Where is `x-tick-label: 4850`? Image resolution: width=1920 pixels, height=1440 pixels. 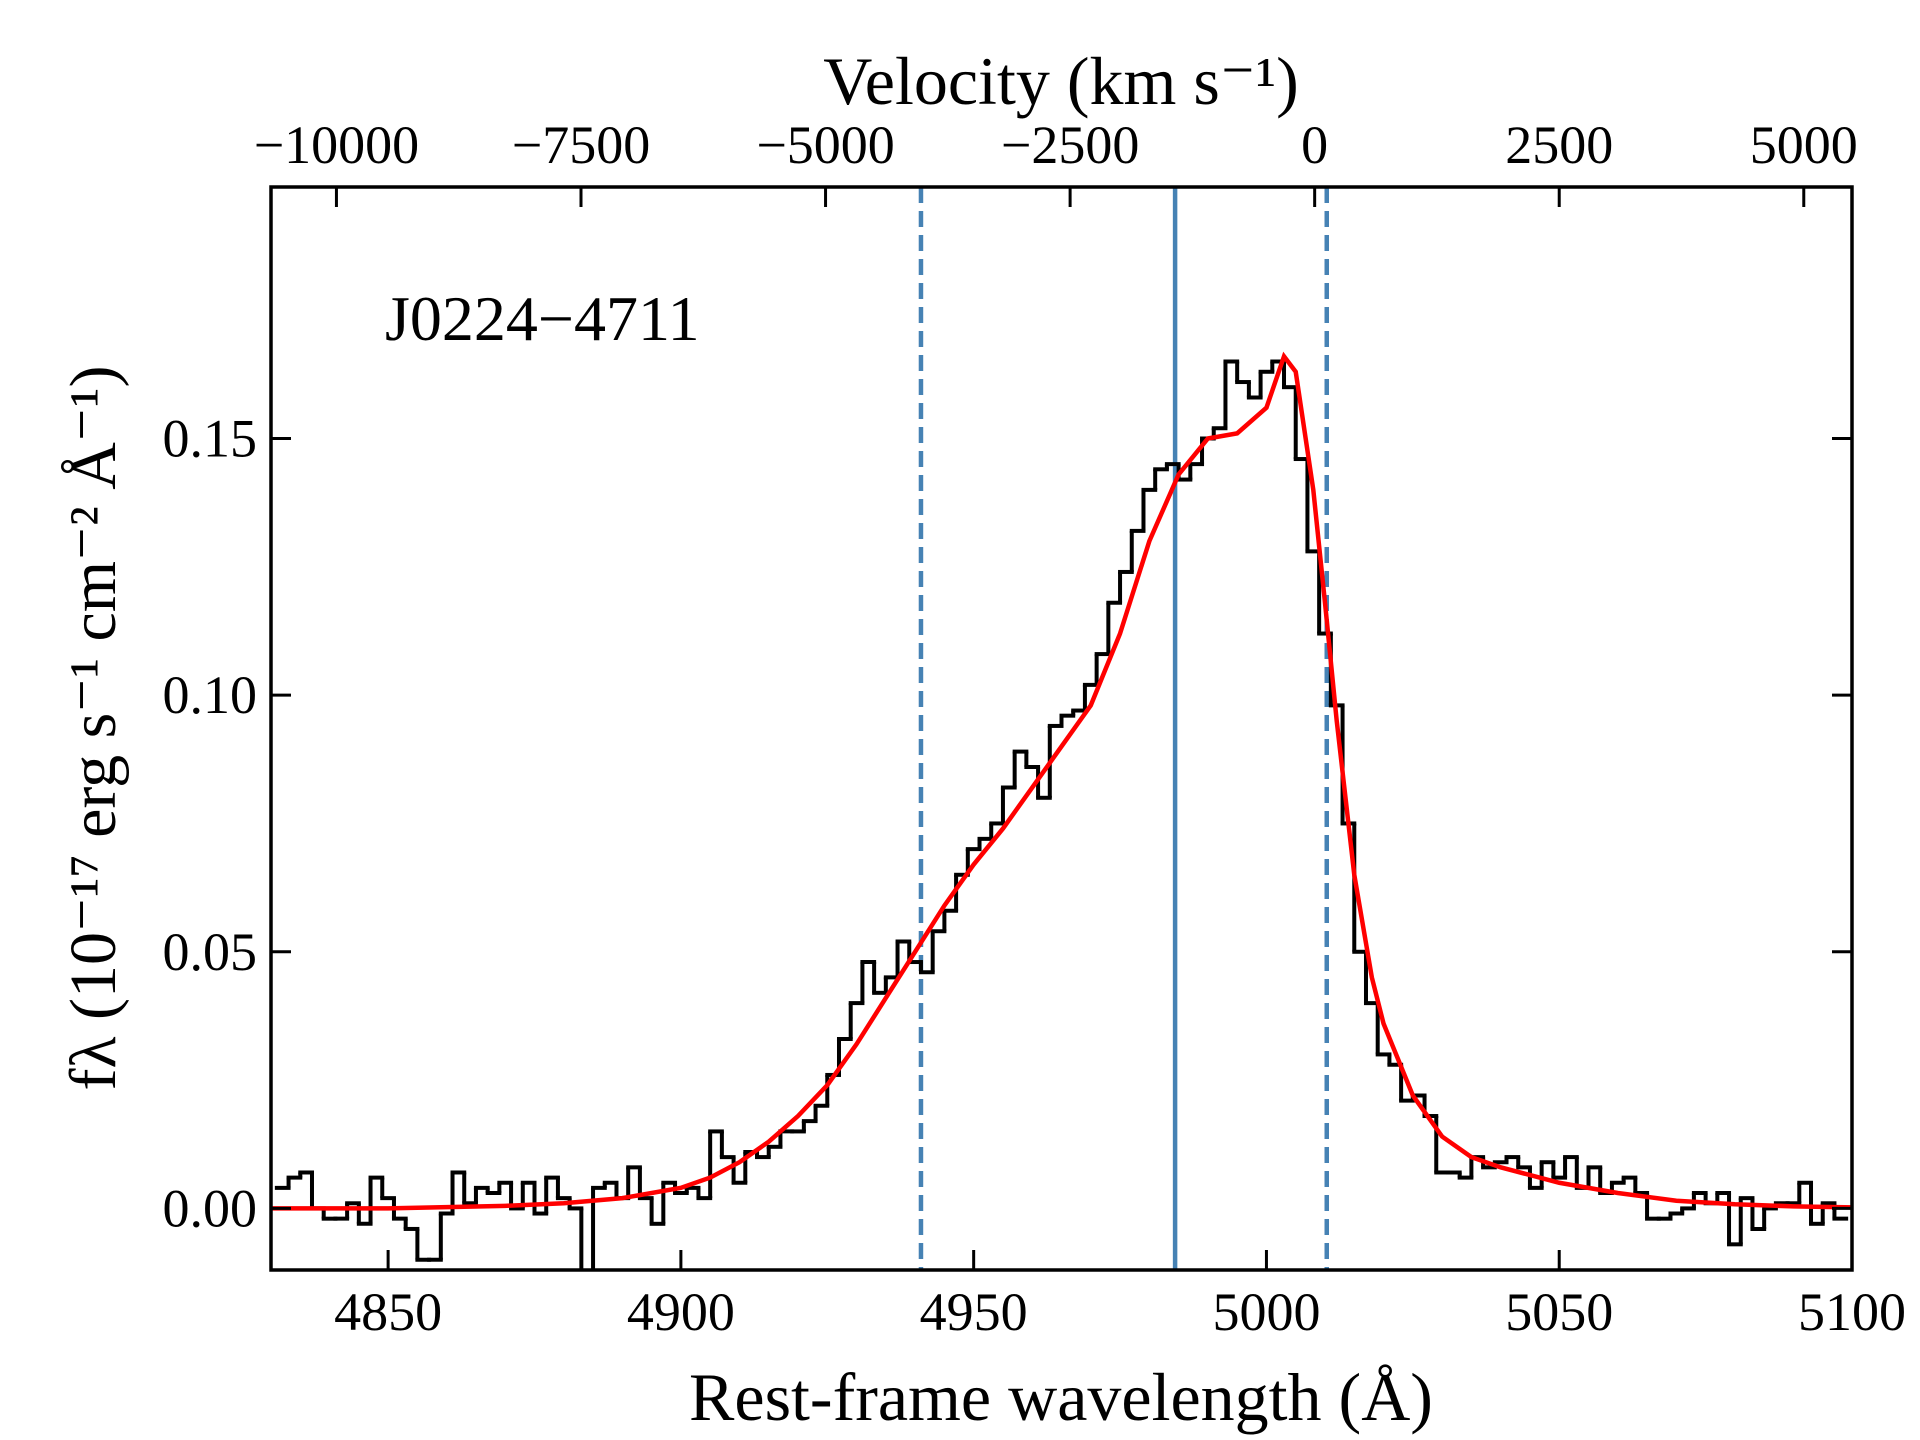 x-tick-label: 4850 is located at coordinates (388, 1312).